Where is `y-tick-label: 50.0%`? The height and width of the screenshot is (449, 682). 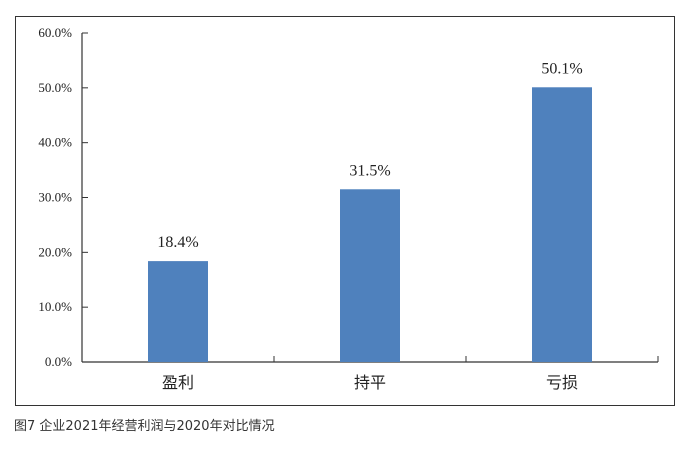 y-tick-label: 50.0% is located at coordinates (55, 87).